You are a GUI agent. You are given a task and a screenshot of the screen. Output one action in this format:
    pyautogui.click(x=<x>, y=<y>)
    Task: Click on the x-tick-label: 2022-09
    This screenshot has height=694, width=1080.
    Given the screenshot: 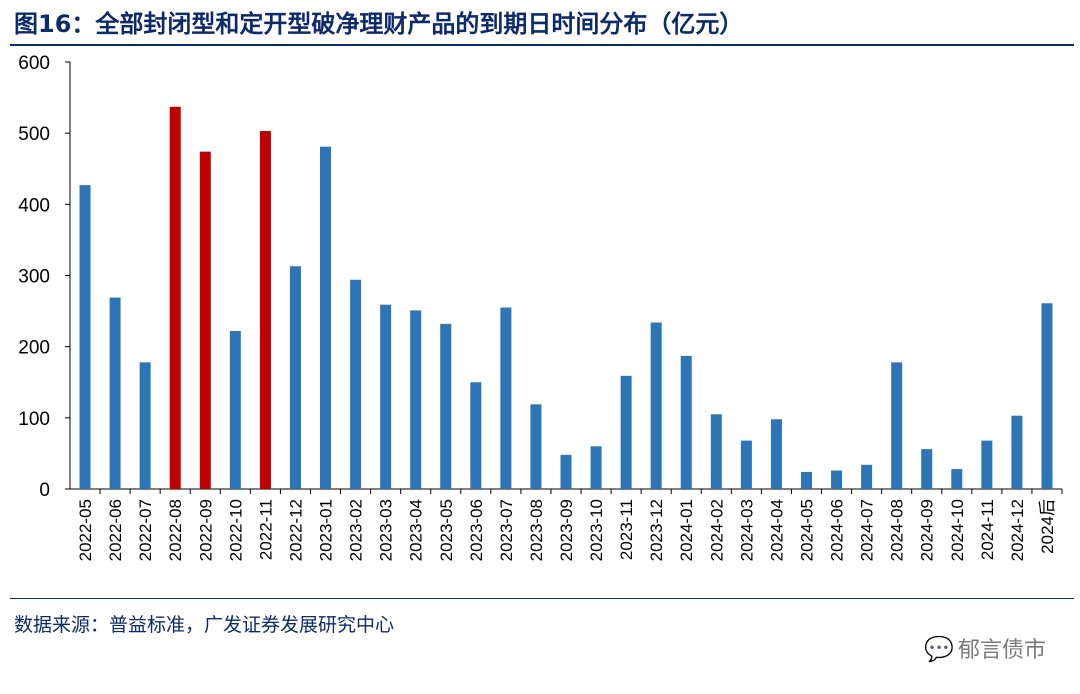 What is the action you would take?
    pyautogui.click(x=205, y=530)
    